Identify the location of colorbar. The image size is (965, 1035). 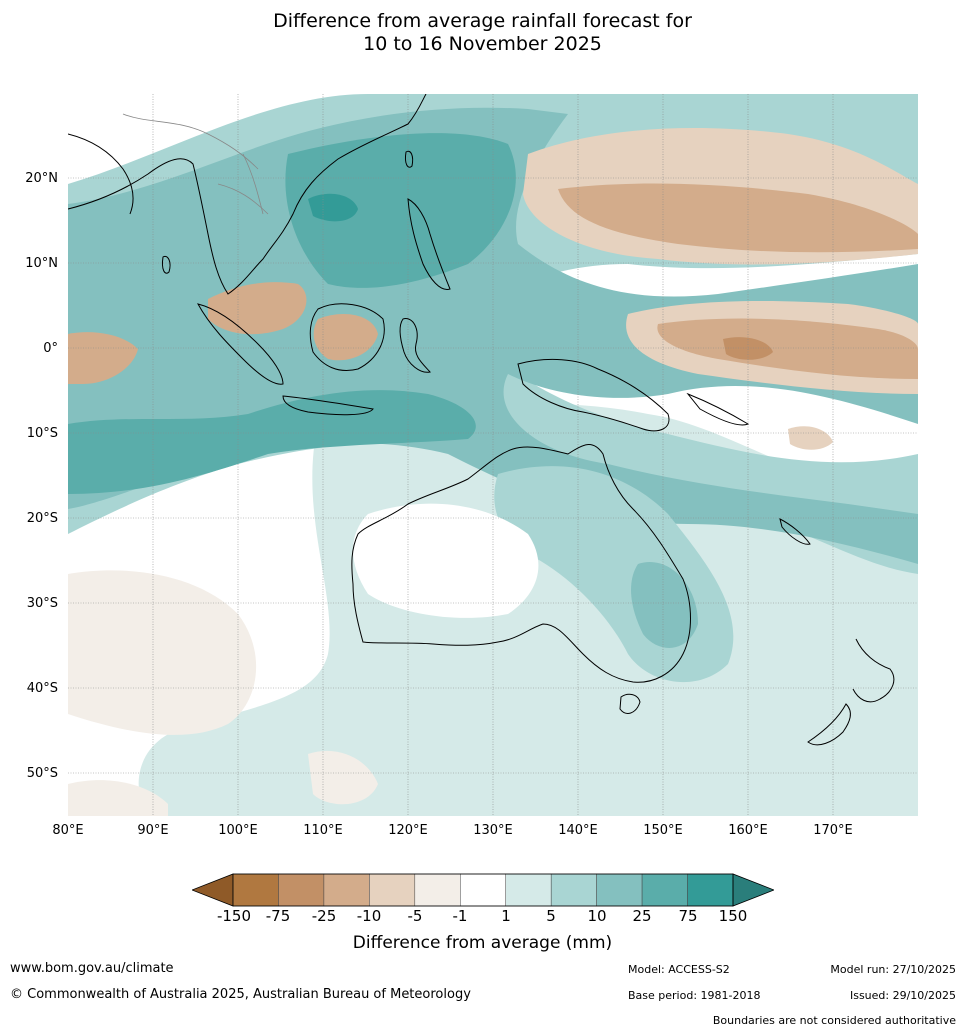
(483, 892).